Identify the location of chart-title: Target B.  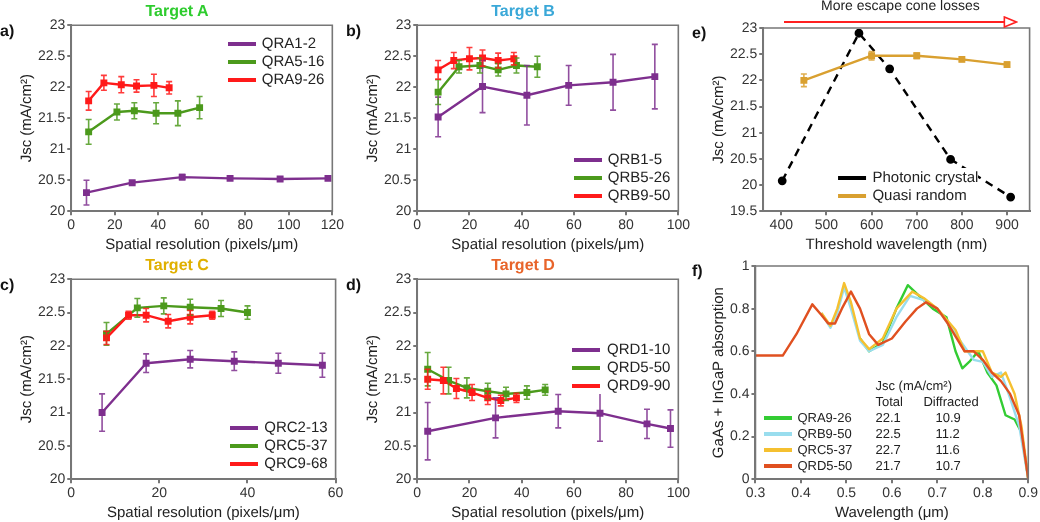
(523, 11).